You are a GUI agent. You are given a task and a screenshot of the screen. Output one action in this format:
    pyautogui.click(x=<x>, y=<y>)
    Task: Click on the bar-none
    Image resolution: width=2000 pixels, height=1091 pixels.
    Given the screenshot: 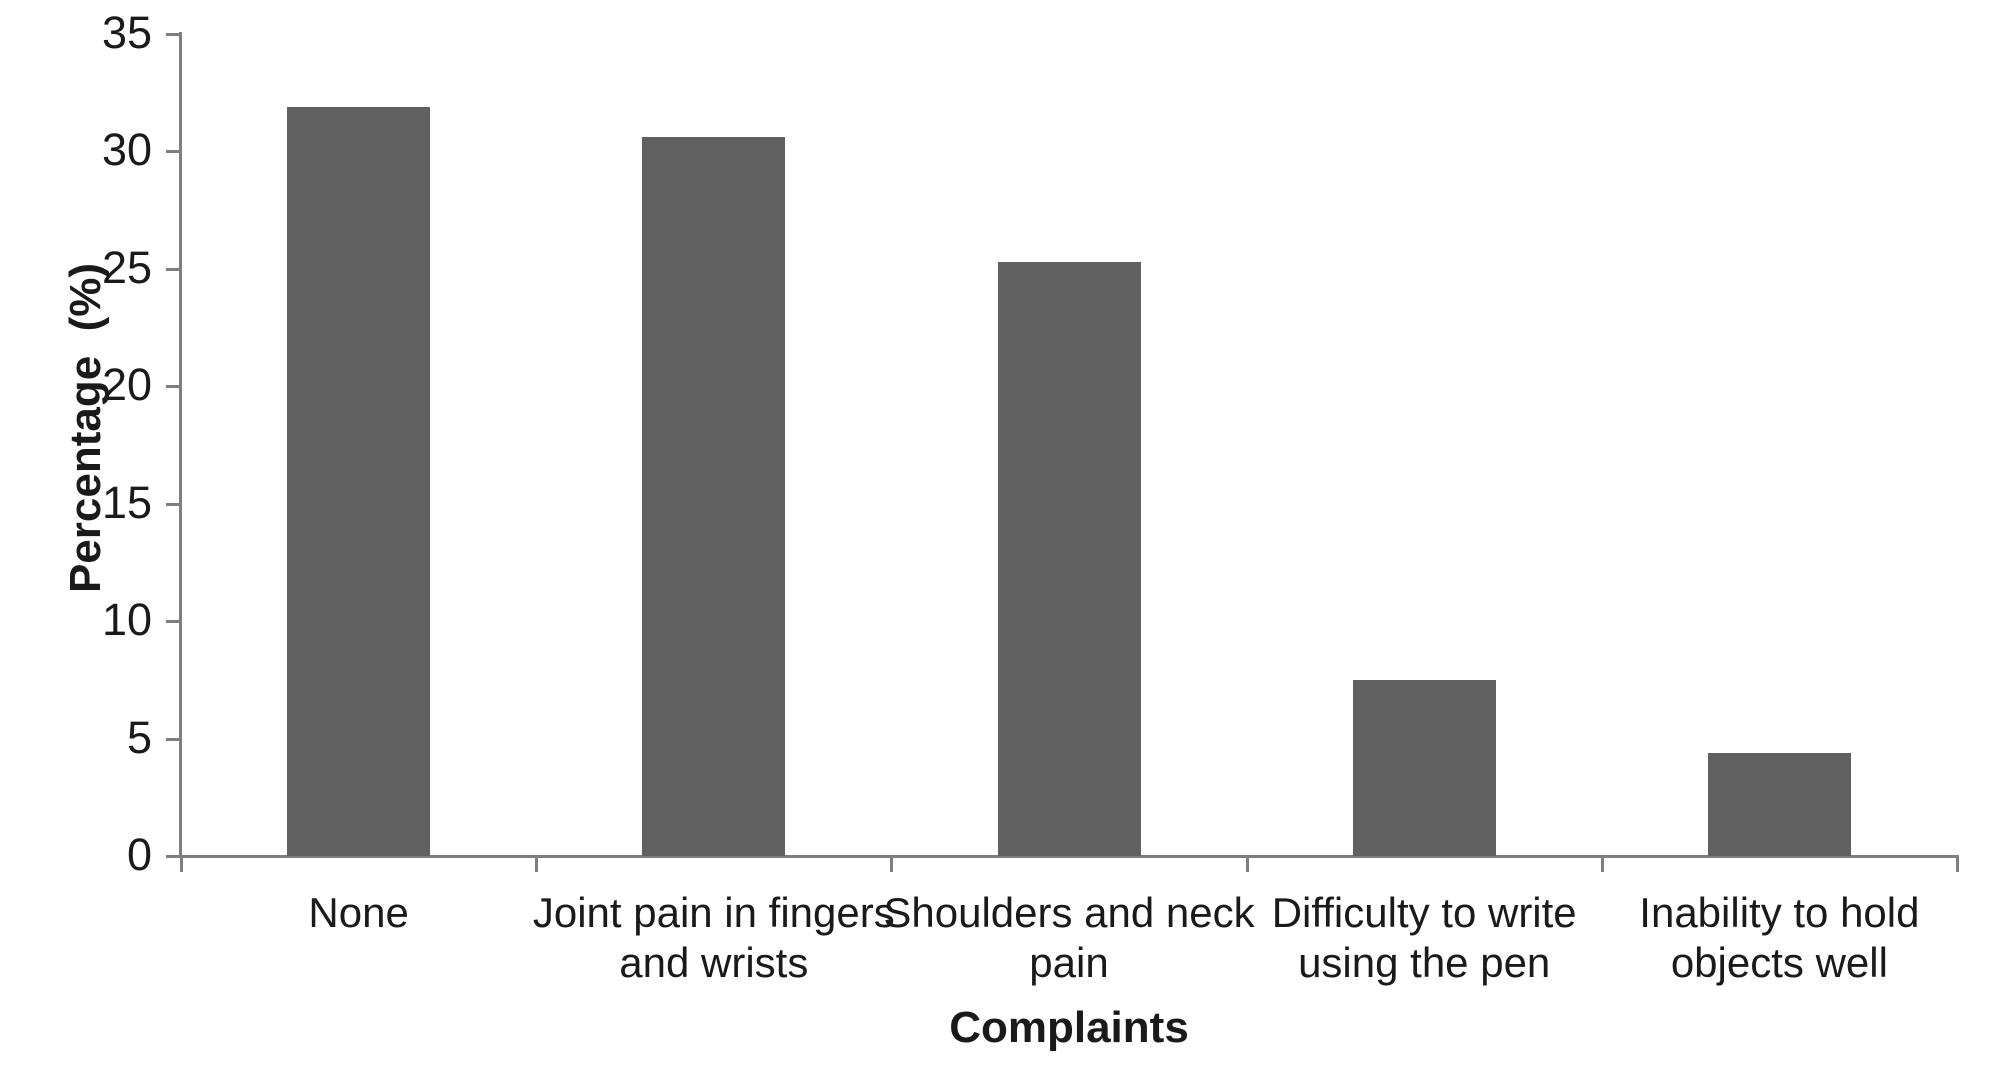 What is the action you would take?
    pyautogui.click(x=358, y=481)
    